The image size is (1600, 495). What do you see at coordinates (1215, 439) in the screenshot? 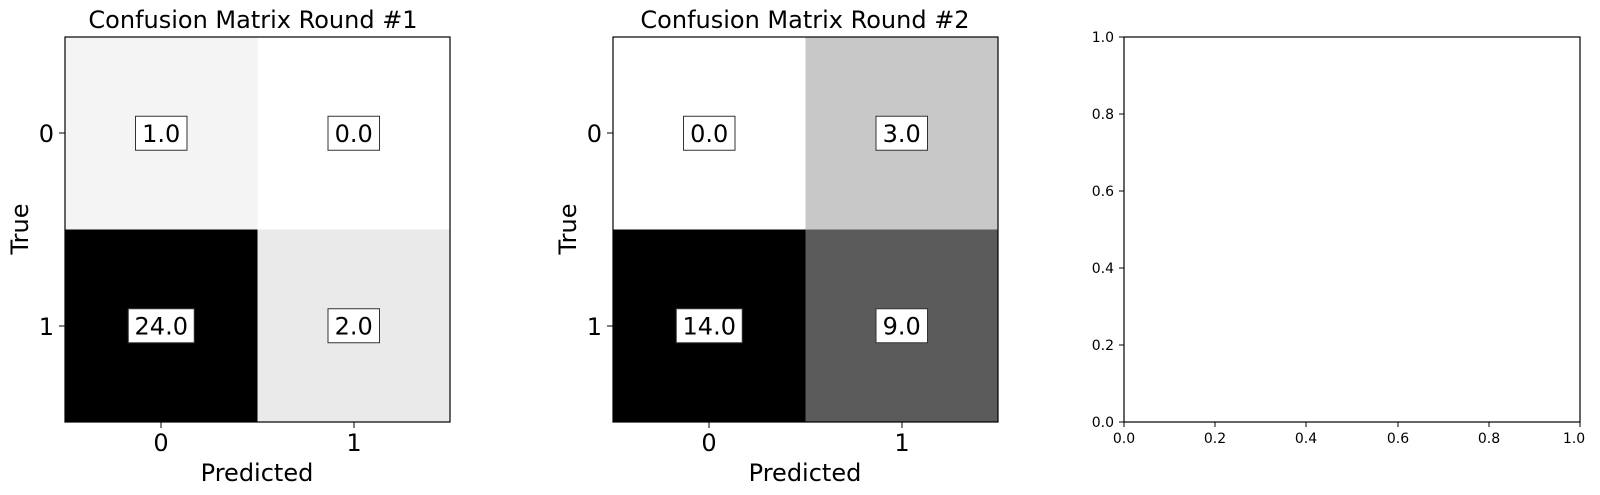
I see `x-tick-label: 0.2` at bounding box center [1215, 439].